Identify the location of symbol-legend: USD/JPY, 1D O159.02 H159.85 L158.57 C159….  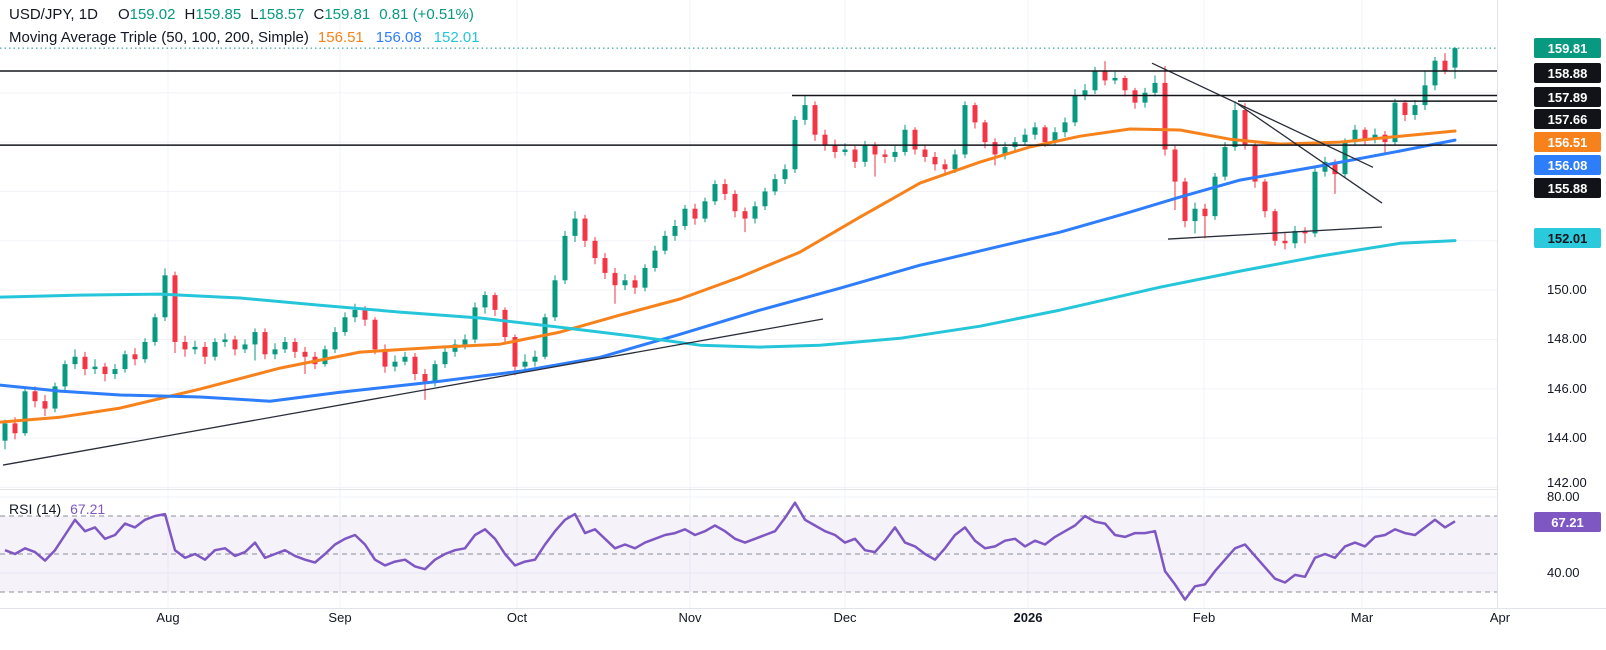
(241, 14).